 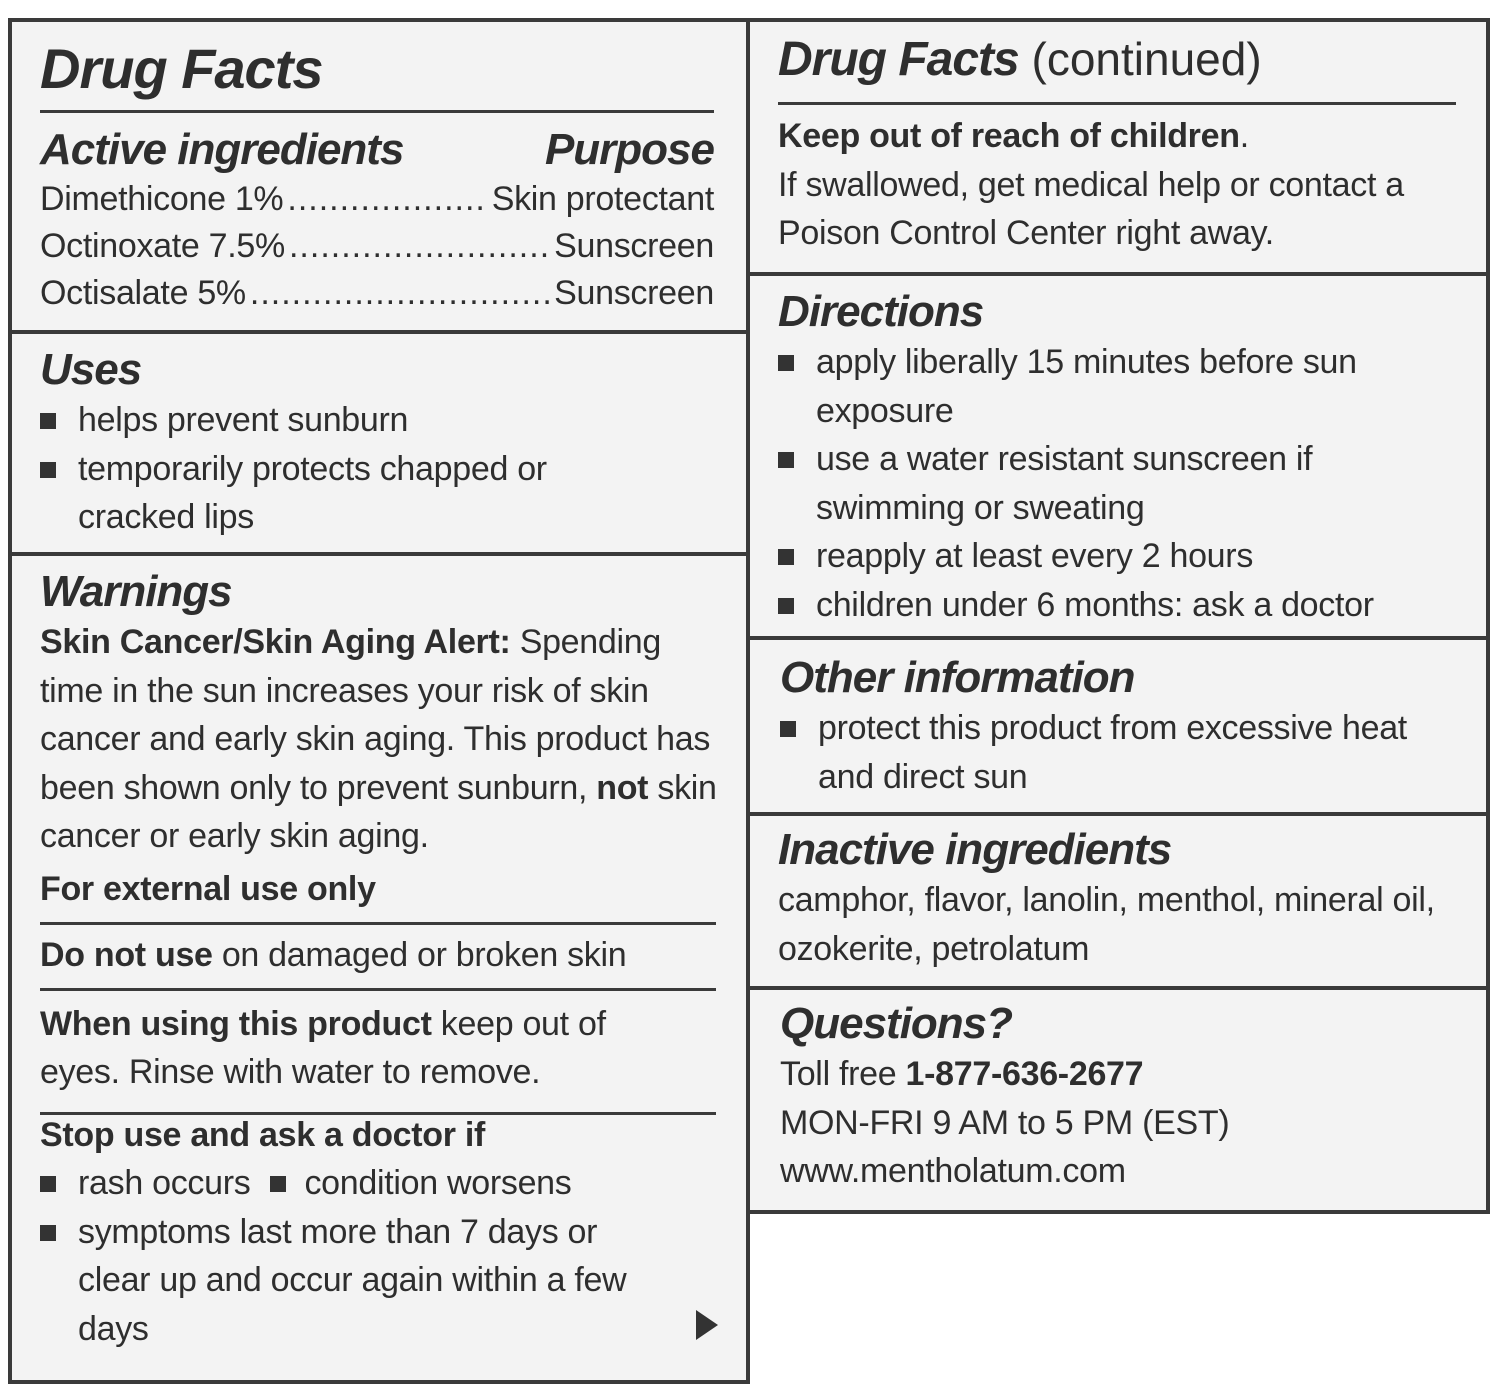 I want to click on alert-label: Skin Cancer/Skin Aging Alert:, so click(x=275, y=642).